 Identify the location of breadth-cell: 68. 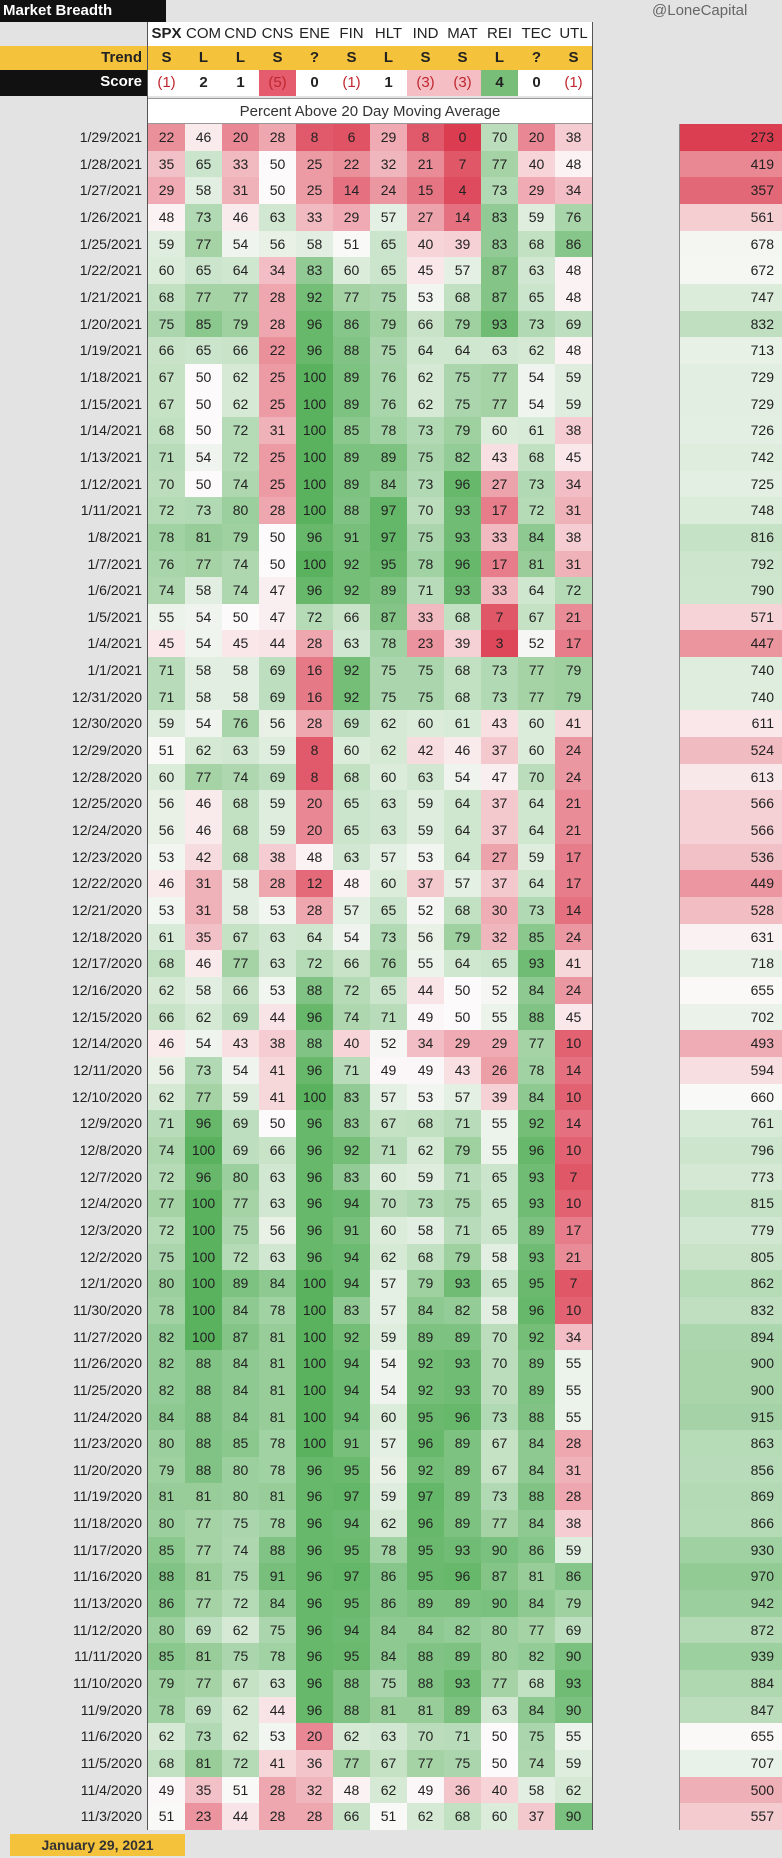
(166, 963).